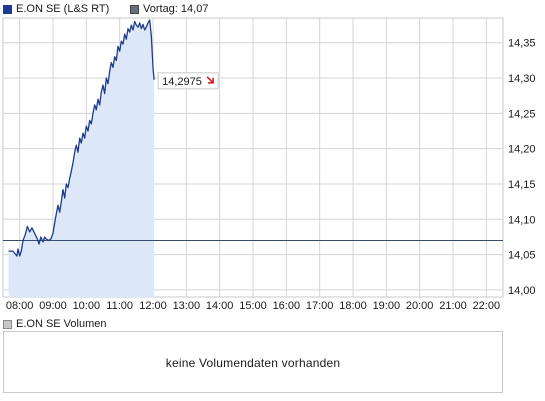 This screenshot has height=401, width=545. What do you see at coordinates (522, 256) in the screenshot?
I see `y-tick-label-1: 14,05` at bounding box center [522, 256].